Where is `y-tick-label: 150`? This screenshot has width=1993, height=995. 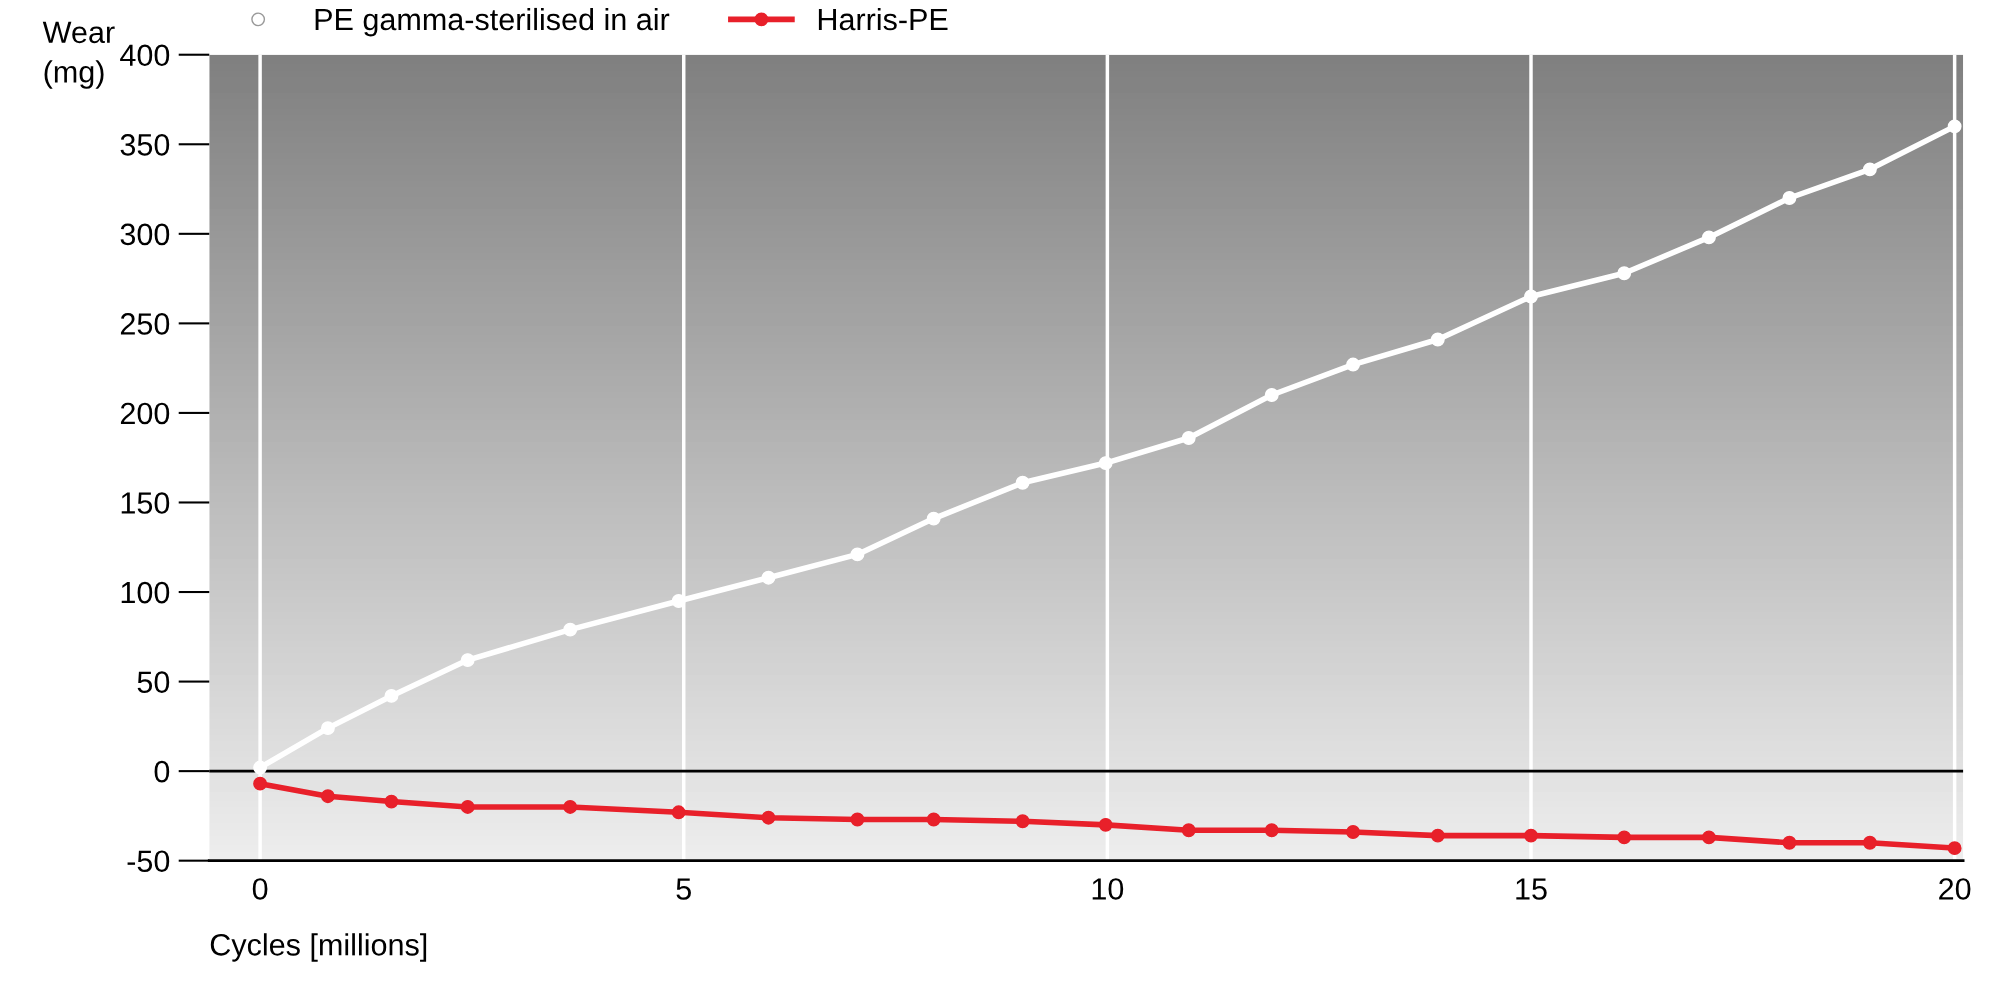 y-tick-label: 150 is located at coordinates (145, 503).